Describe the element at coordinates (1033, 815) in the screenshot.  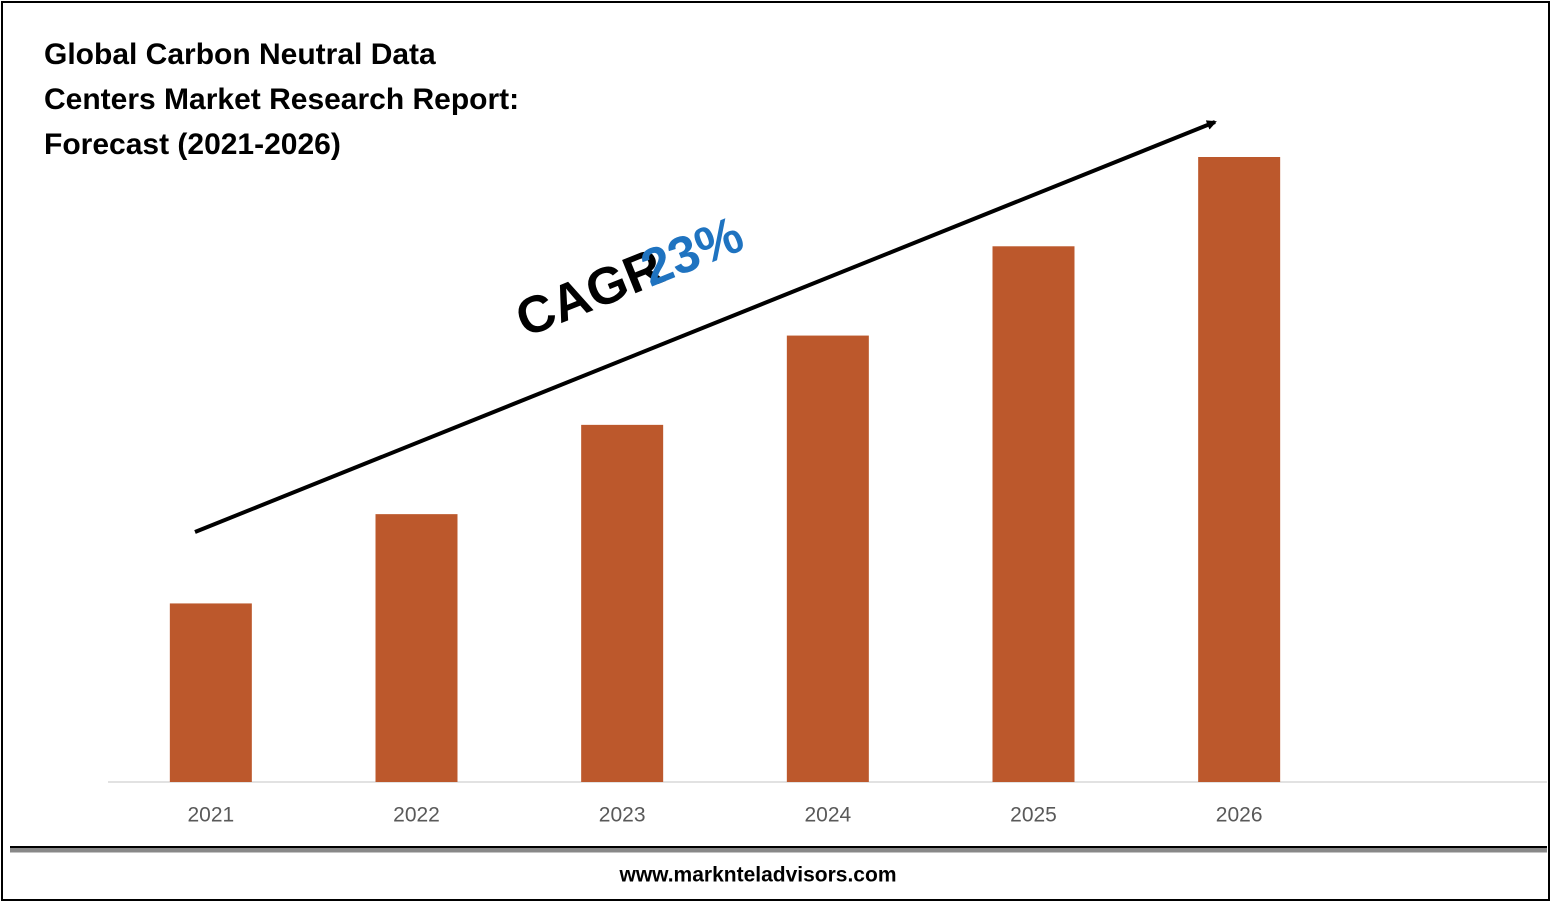
I see `x-tick-label: 2025` at that location.